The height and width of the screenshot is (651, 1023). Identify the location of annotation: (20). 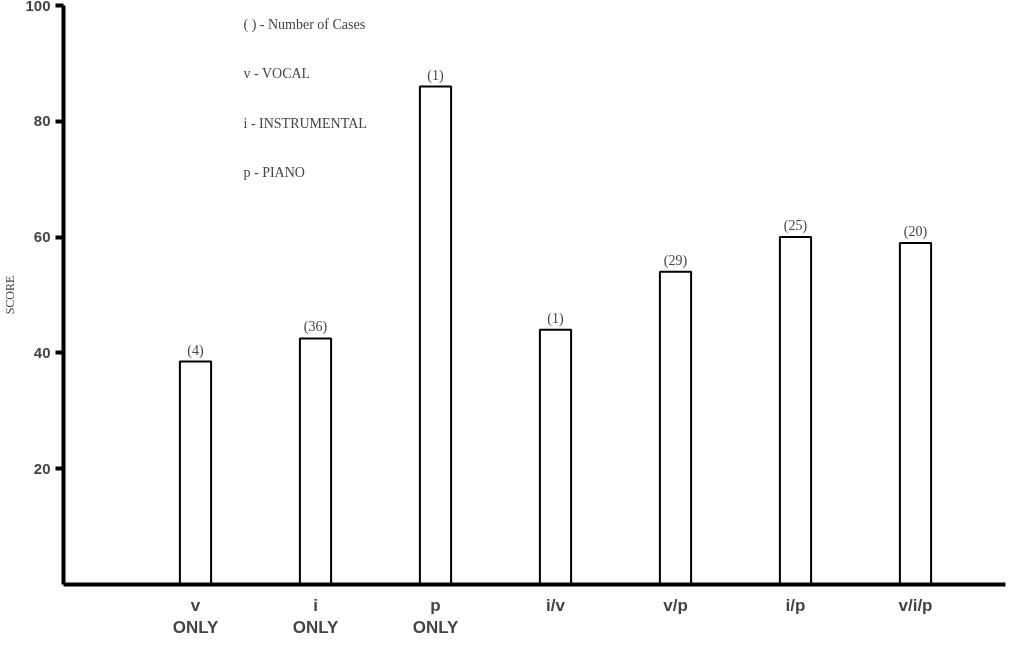
(915, 231).